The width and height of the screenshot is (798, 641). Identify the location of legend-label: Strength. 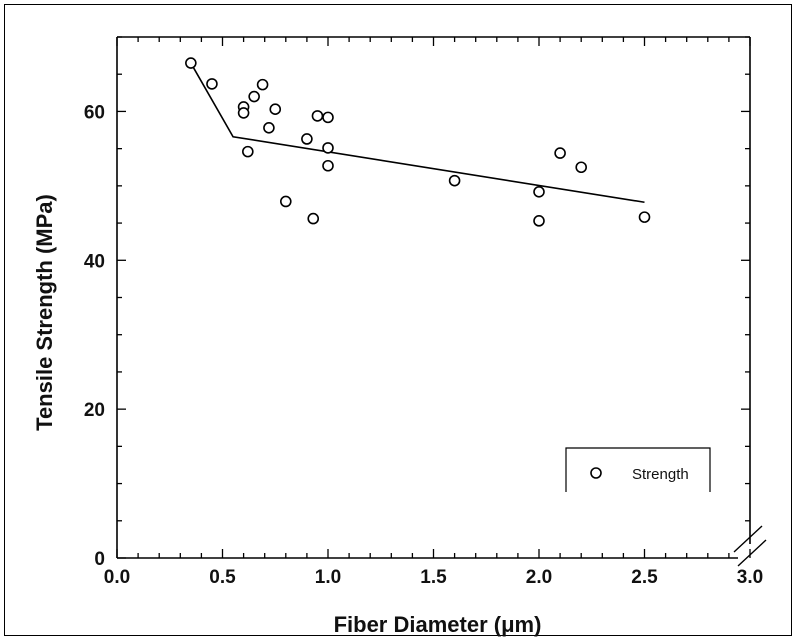
(660, 474).